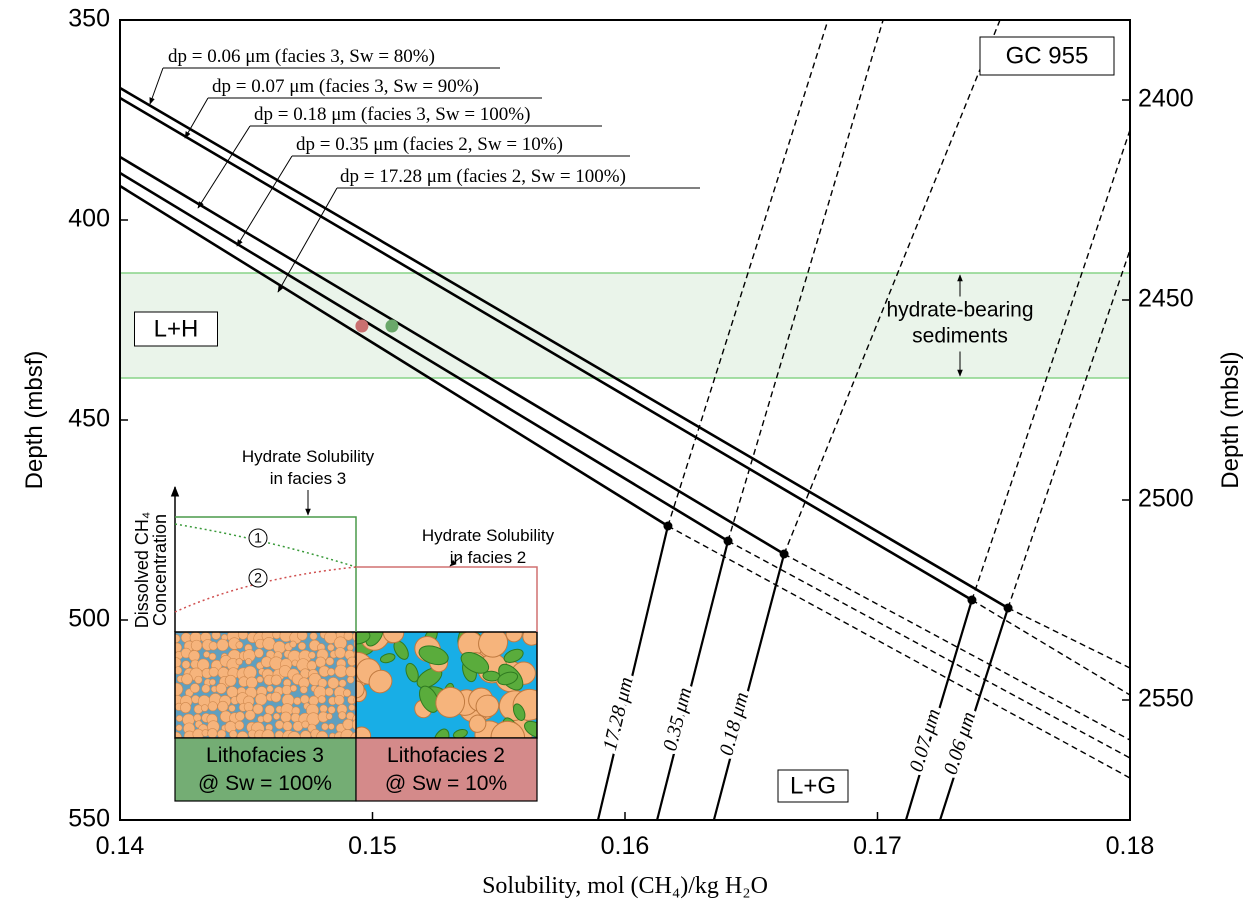  Describe the element at coordinates (959, 310) in the screenshot. I see `band-label: hydrate-bearing` at that location.